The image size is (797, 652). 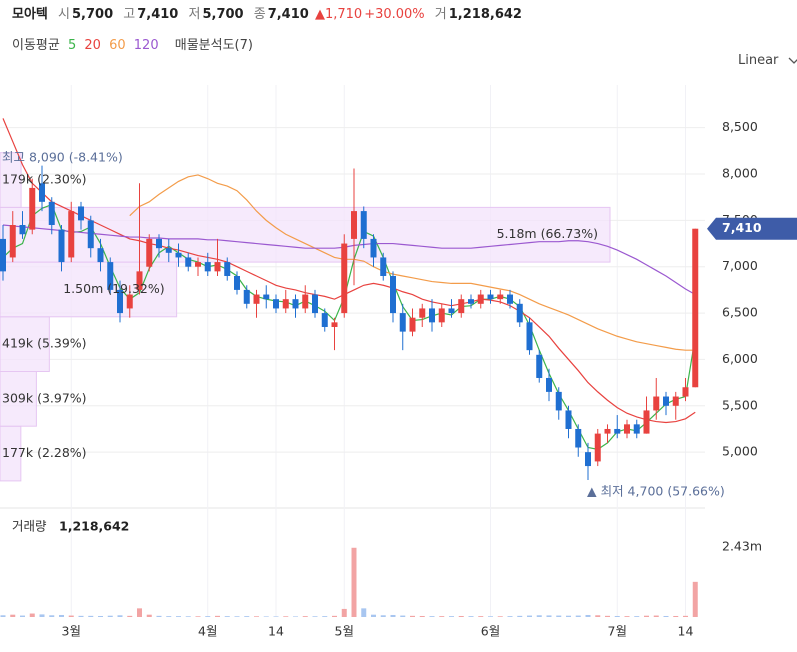 What do you see at coordinates (44, 179) in the screenshot?
I see `profile-label: 179k (2.30%)` at bounding box center [44, 179].